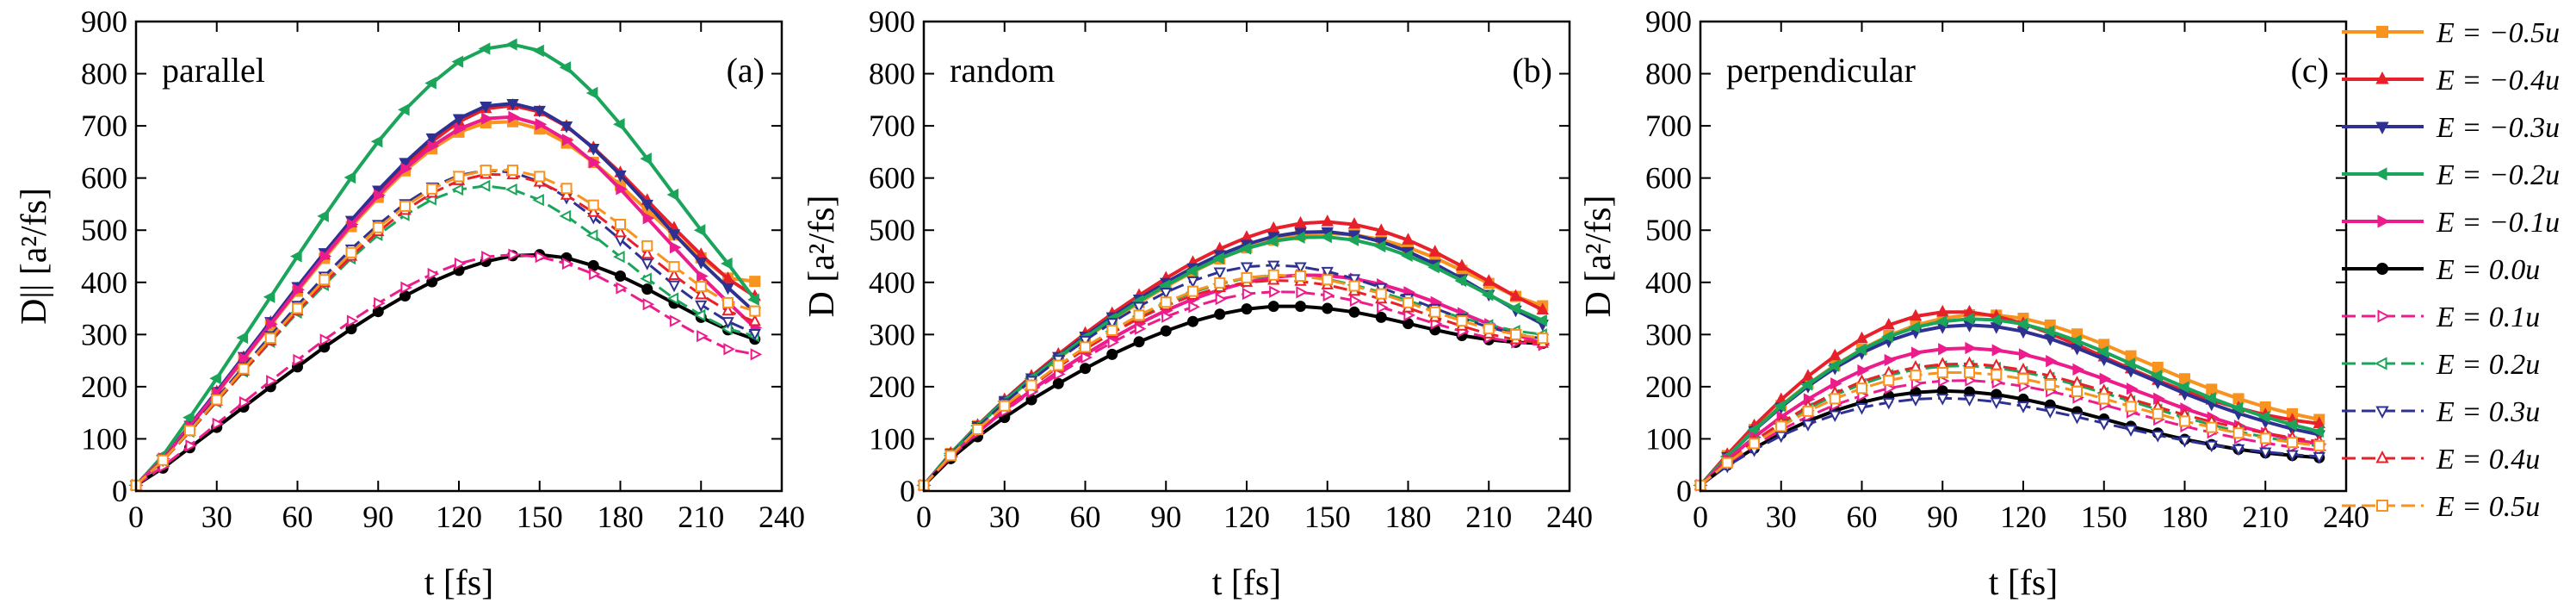 The height and width of the screenshot is (603, 2576). I want to click on x-tick-label: 60, so click(1085, 517).